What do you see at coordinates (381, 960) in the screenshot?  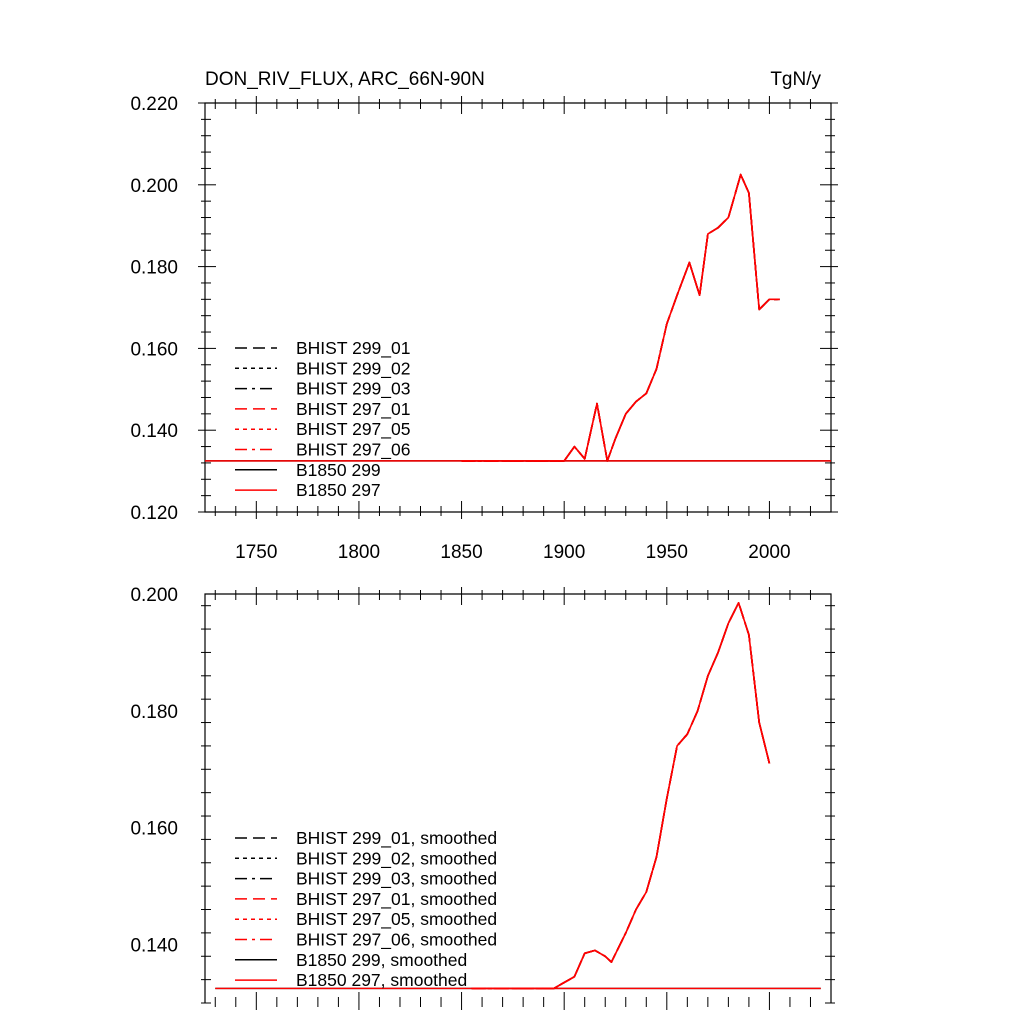 I see `legend-label: B1850 299, smoothed` at bounding box center [381, 960].